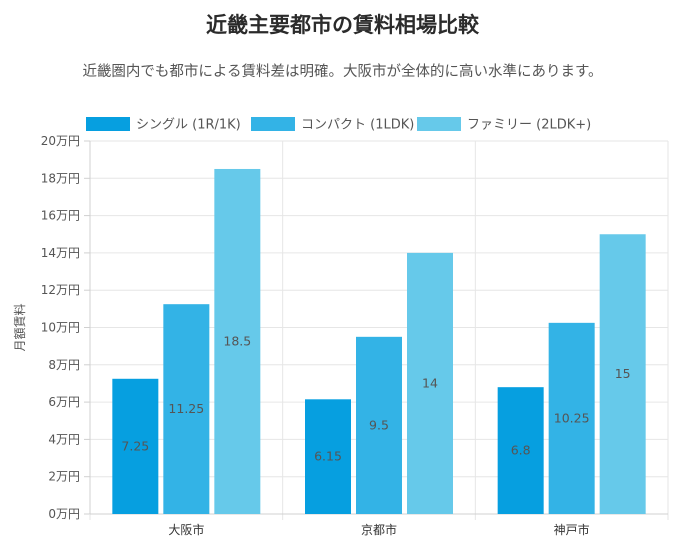 The image size is (685, 550). I want to click on data-label: 6.15, so click(328, 456).